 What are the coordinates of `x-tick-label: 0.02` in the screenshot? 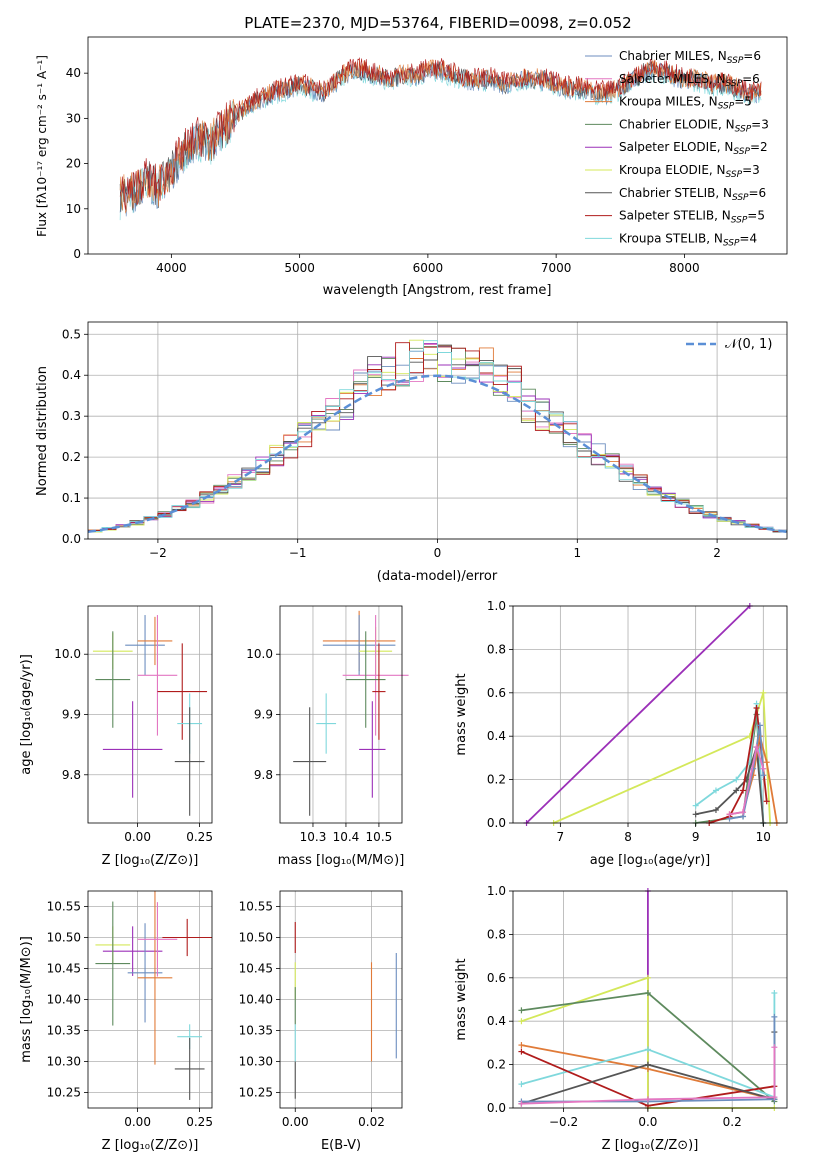 It's located at (371, 1122).